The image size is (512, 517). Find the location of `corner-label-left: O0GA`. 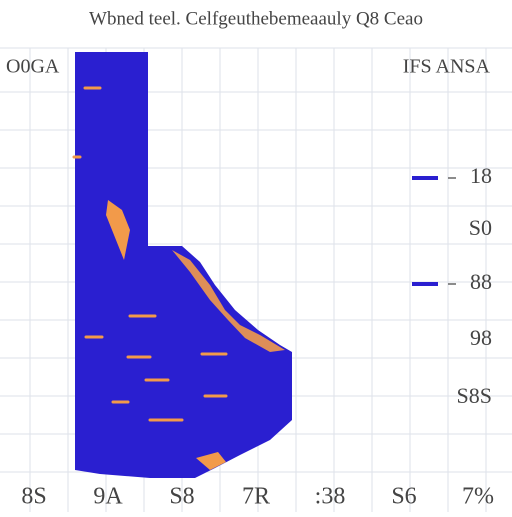

corner-label-left: O0GA is located at coordinates (33, 67).